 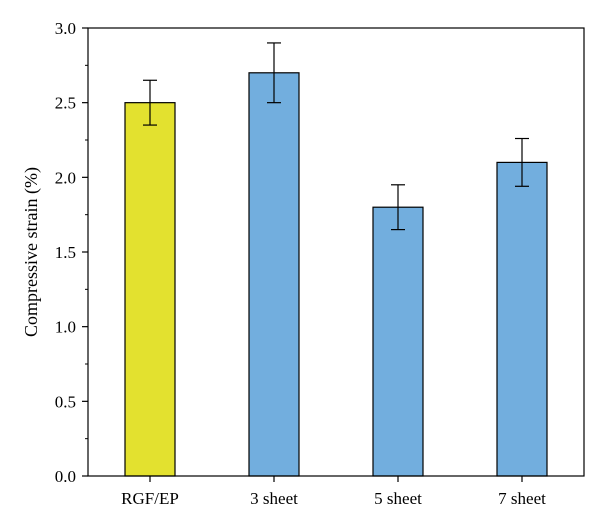 What do you see at coordinates (65, 28) in the screenshot?
I see `y-tick-label: 3.0` at bounding box center [65, 28].